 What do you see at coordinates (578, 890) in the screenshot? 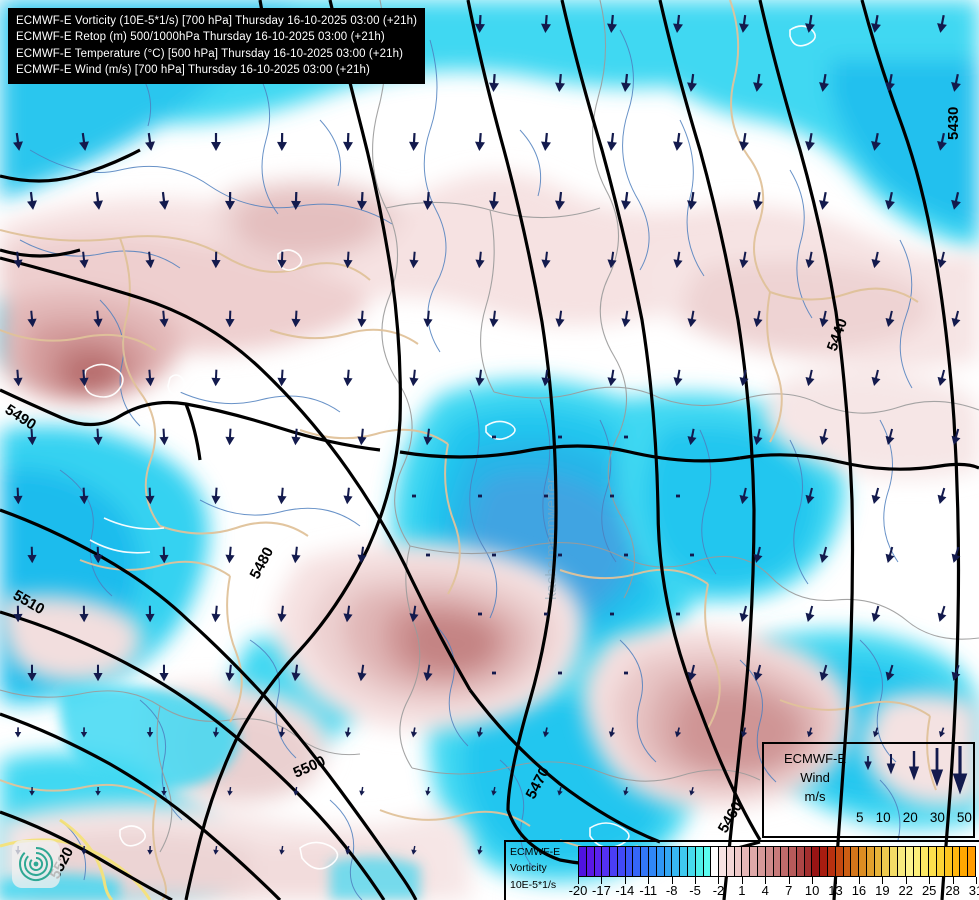
I see `colorbar-tick-label: -20` at bounding box center [578, 890].